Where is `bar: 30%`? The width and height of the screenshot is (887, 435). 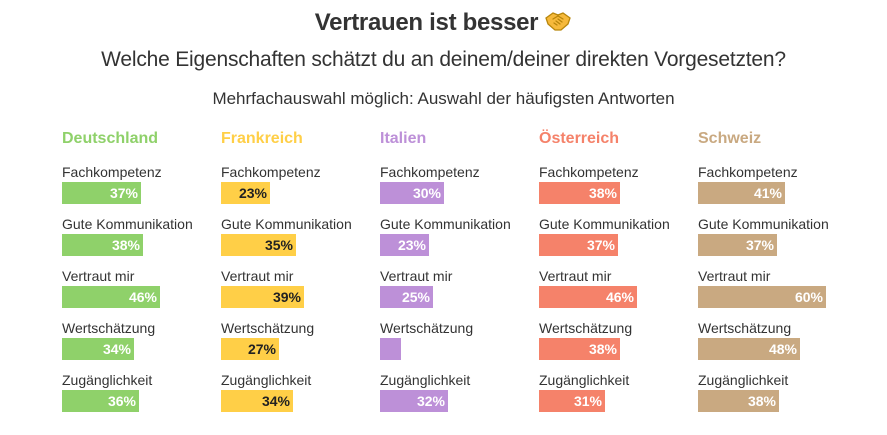
bar: 30% is located at coordinates (412, 193).